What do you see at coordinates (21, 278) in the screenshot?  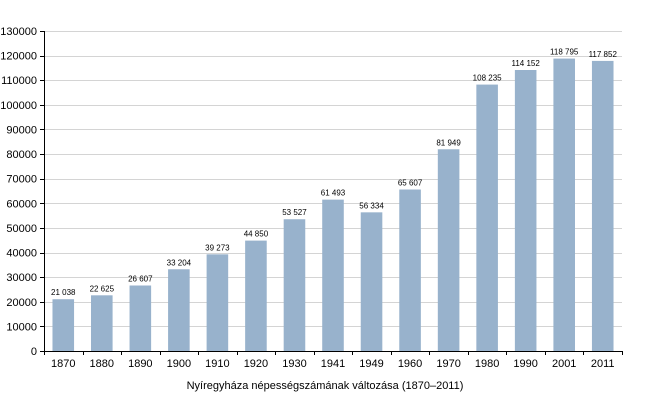 I see `y-tick-label: 30000` at bounding box center [21, 278].